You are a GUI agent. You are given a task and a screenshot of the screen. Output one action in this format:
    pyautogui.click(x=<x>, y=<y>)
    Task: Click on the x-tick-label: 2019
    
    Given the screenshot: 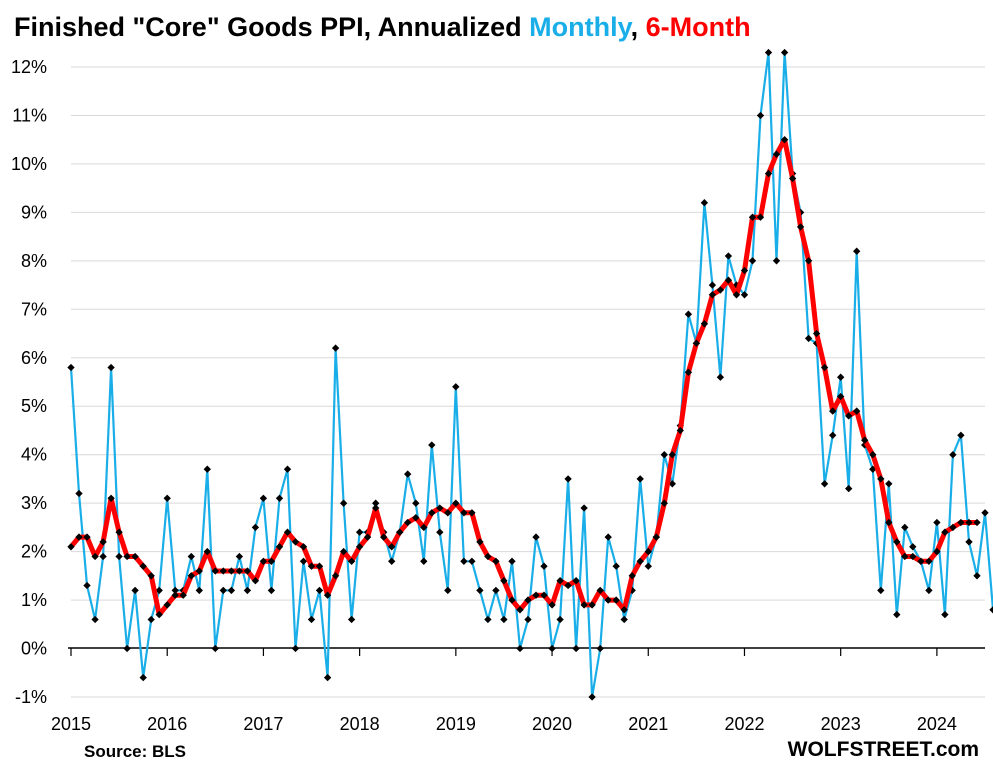 What is the action you would take?
    pyautogui.click(x=456, y=724)
    